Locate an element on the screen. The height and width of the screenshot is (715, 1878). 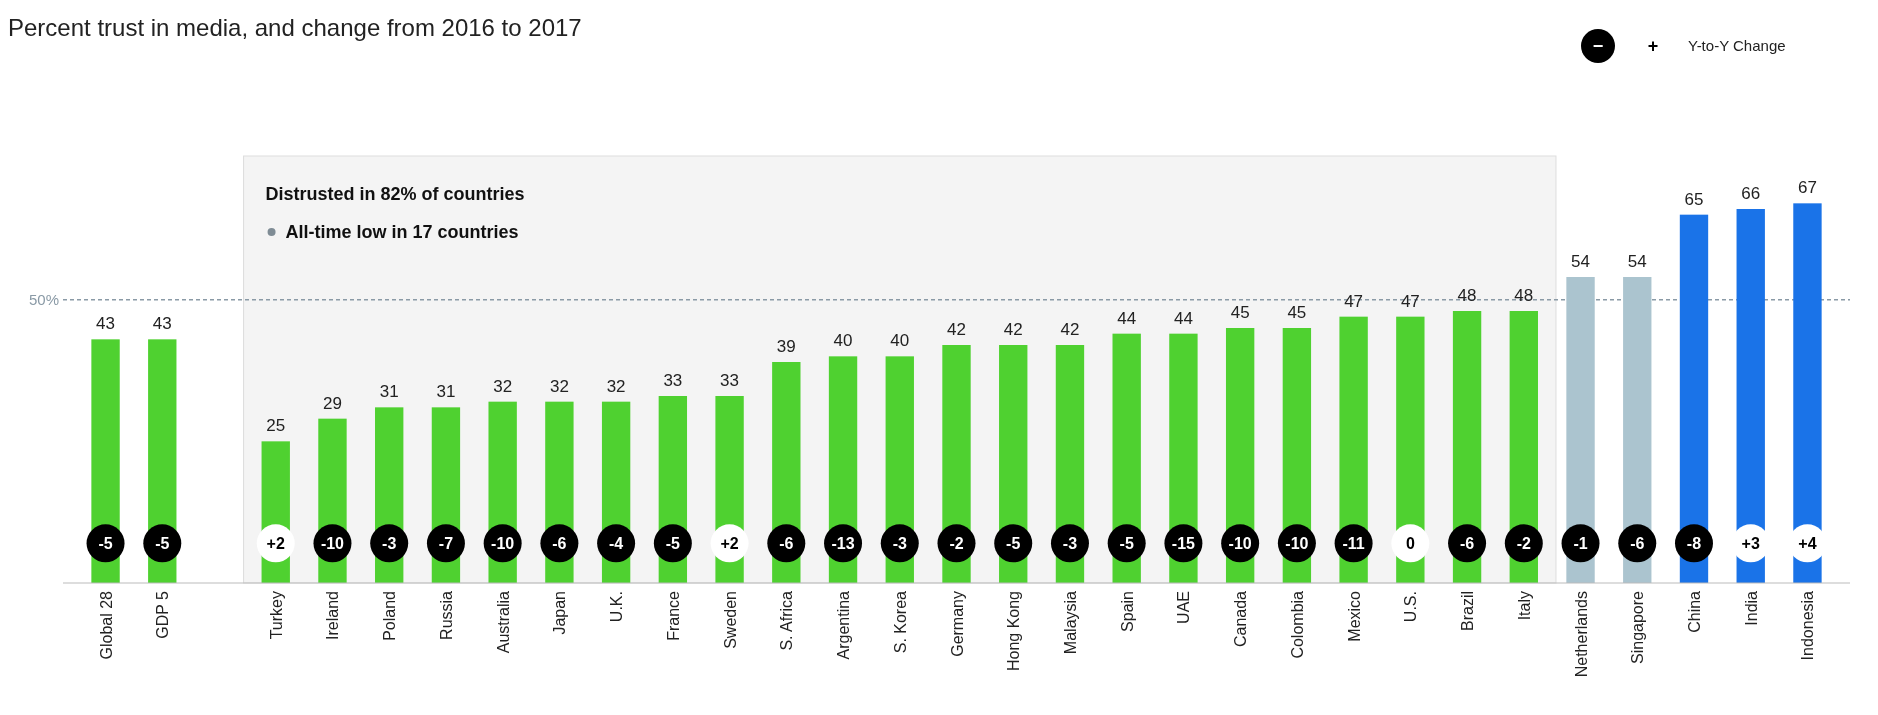
annotation: +4 is located at coordinates (1807, 544).